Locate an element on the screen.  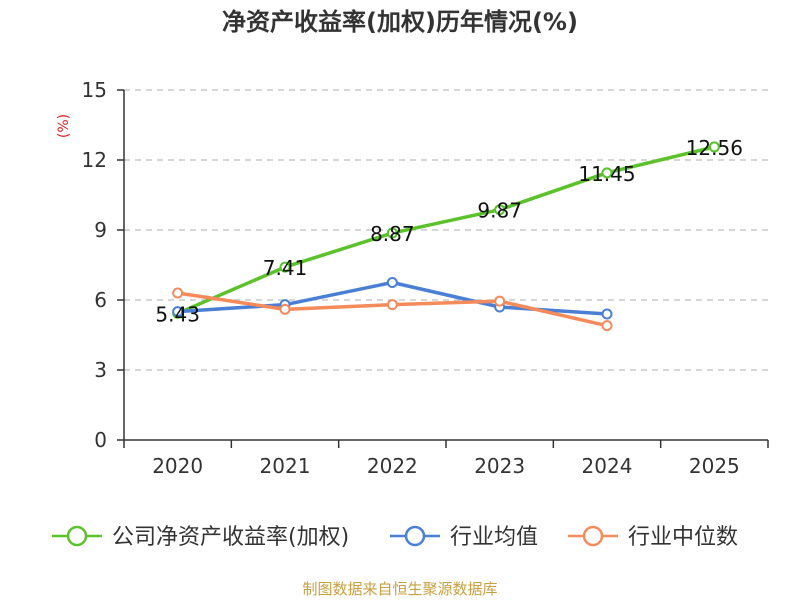
legend-label-0: 公司净资产收益率(加权) is located at coordinates (230, 537).